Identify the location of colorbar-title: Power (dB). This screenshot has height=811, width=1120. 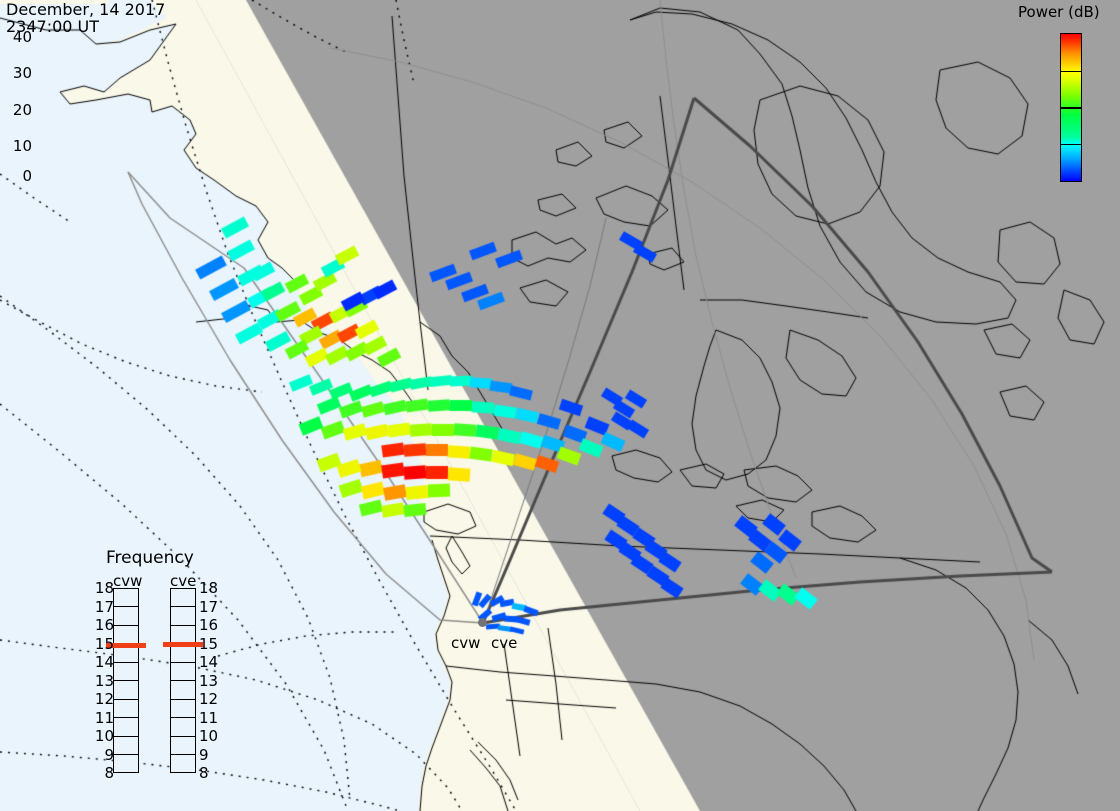
(1059, 12).